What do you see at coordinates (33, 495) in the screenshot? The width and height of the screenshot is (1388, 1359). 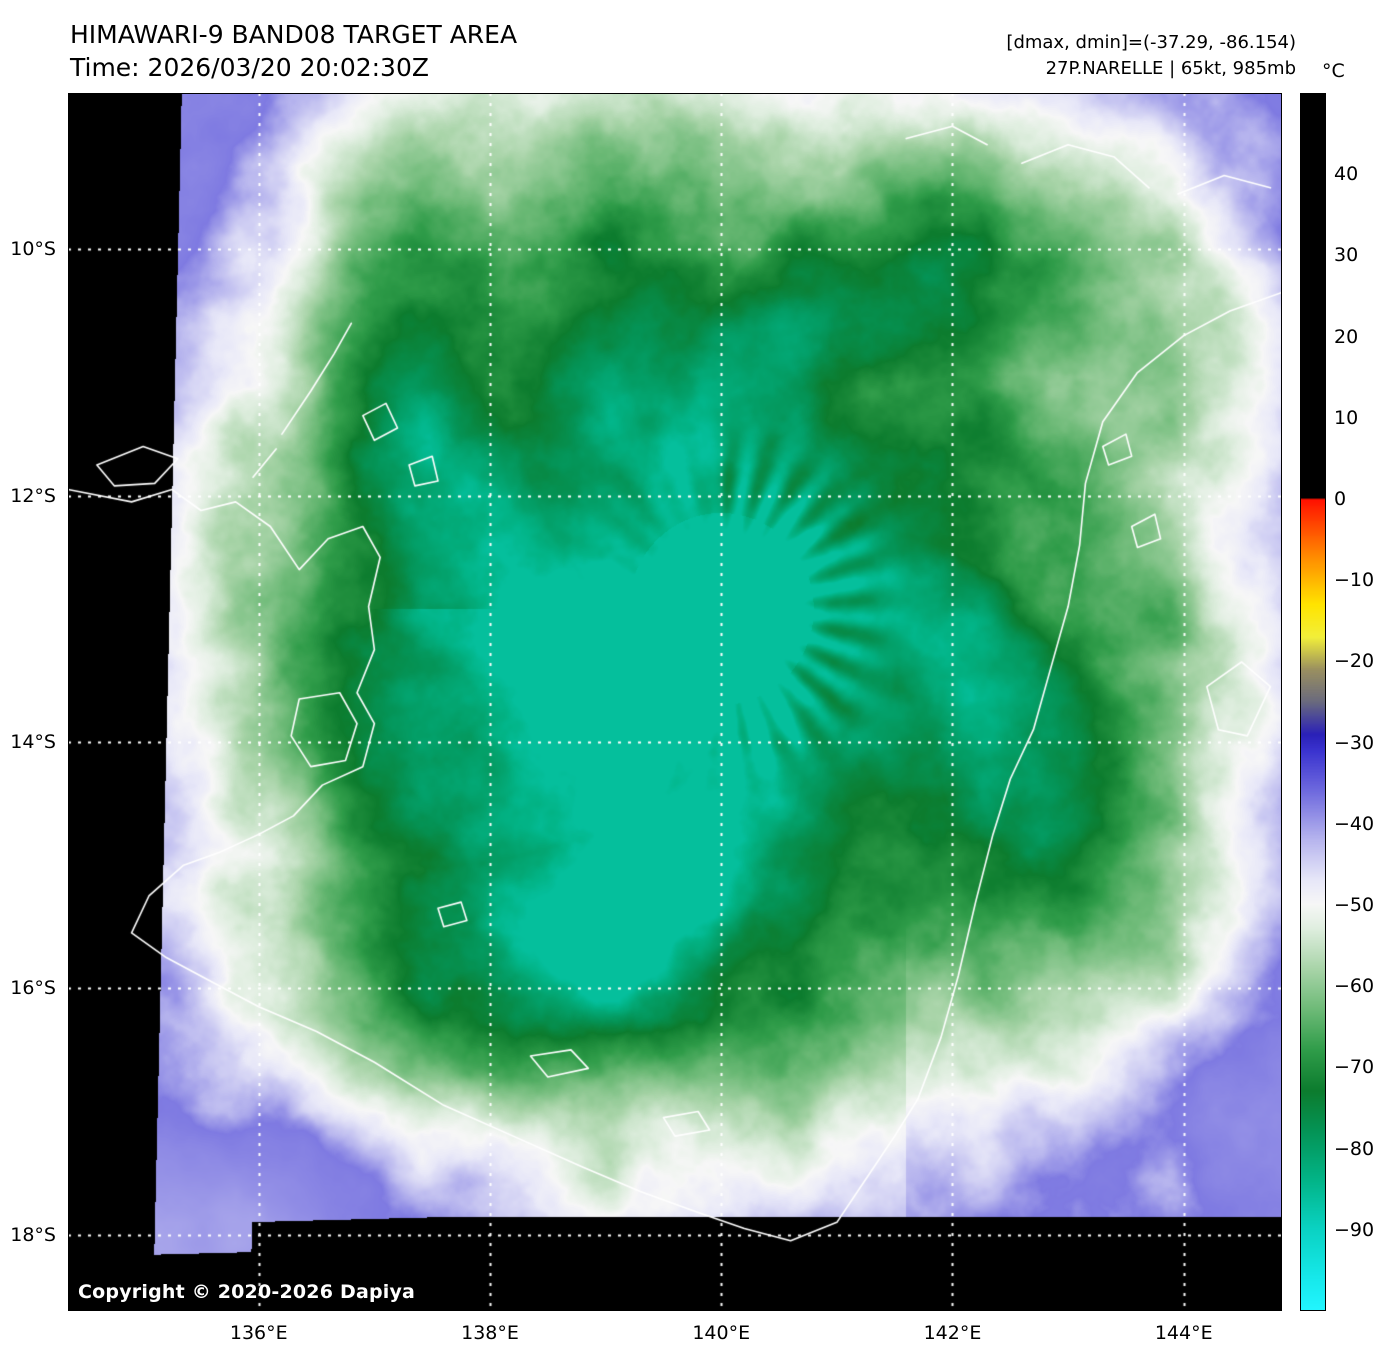 I see `lat-tick-12: 12°S` at bounding box center [33, 495].